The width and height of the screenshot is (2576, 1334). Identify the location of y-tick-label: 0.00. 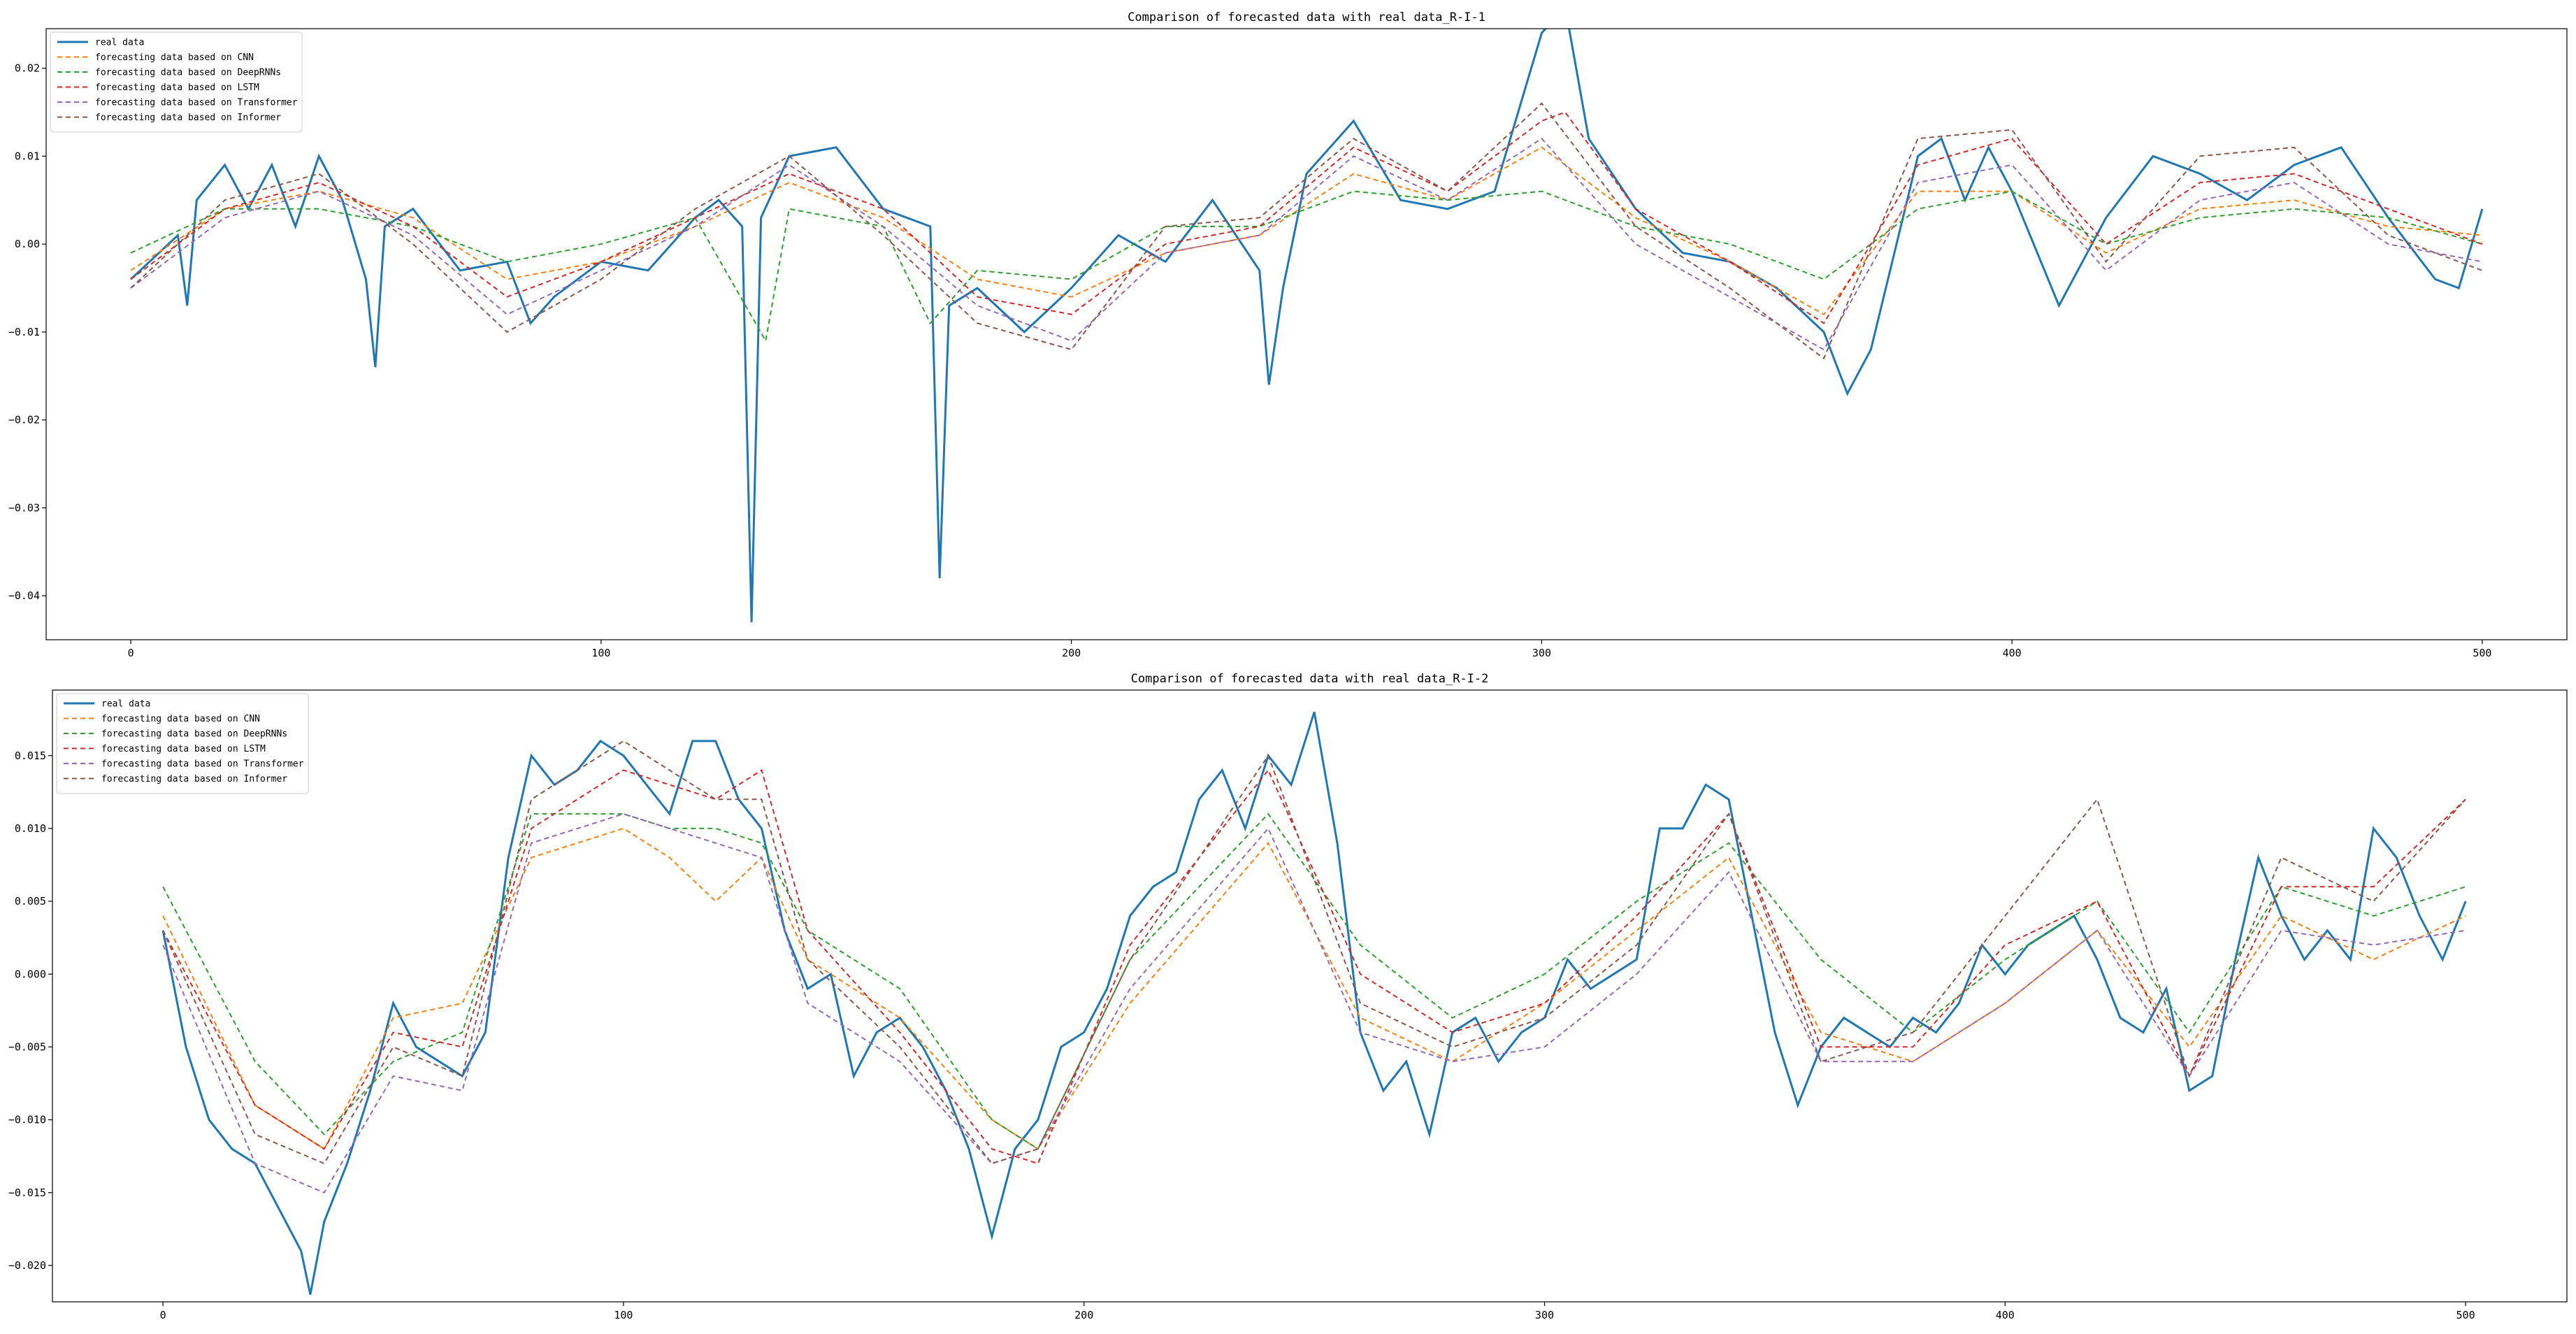
(27, 244).